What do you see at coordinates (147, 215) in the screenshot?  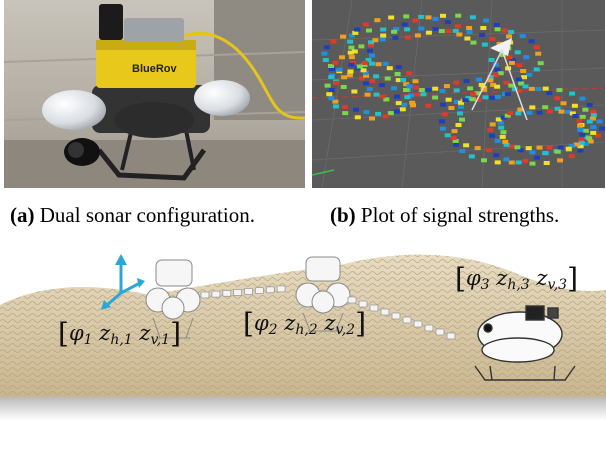 I see `caption-a-text: Dual sonar configuration.` at bounding box center [147, 215].